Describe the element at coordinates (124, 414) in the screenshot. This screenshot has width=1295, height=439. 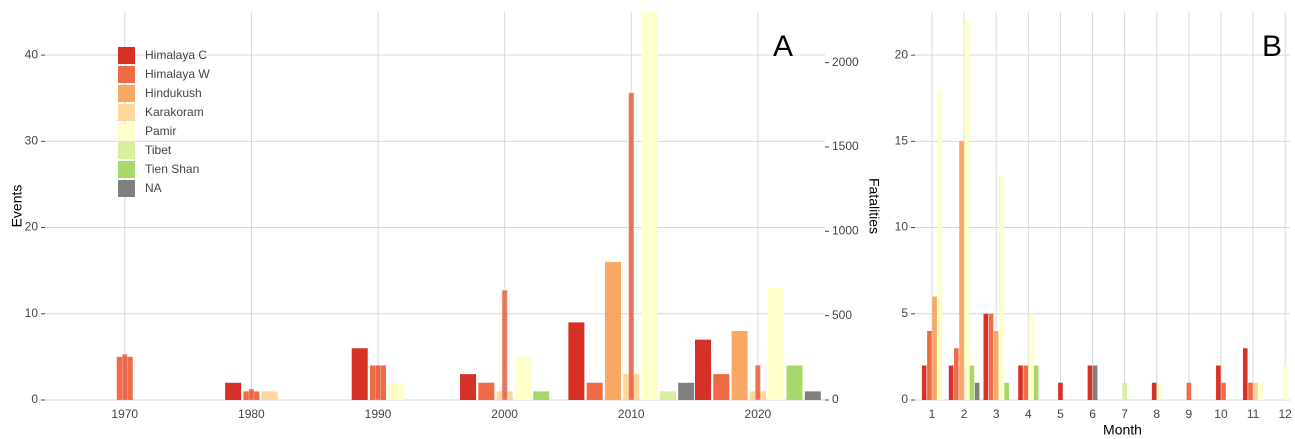
I see `x-tick-label: 1970` at that location.